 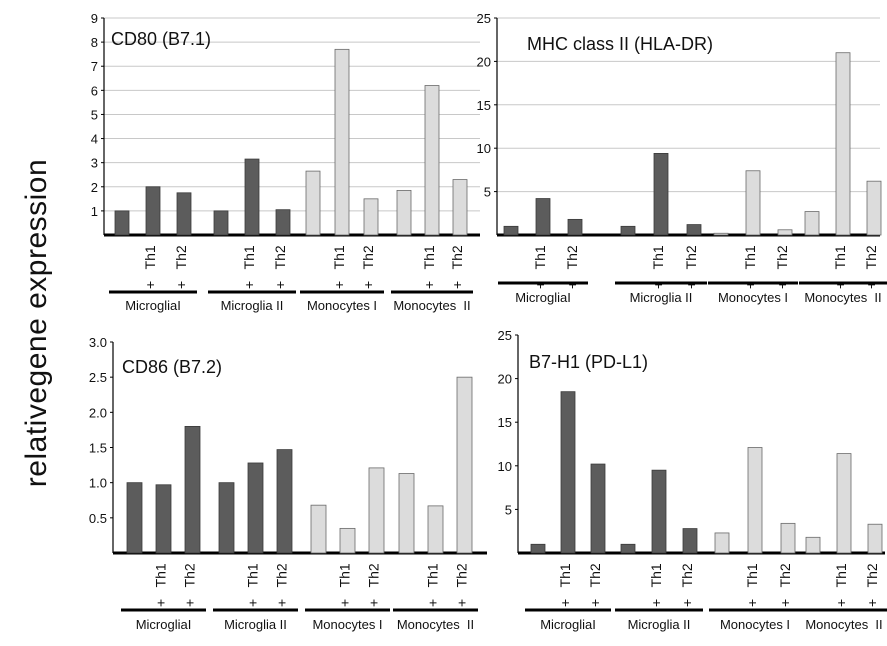 What do you see at coordinates (98, 377) in the screenshot?
I see `chart3-y-tick-label: 2.5` at bounding box center [98, 377].